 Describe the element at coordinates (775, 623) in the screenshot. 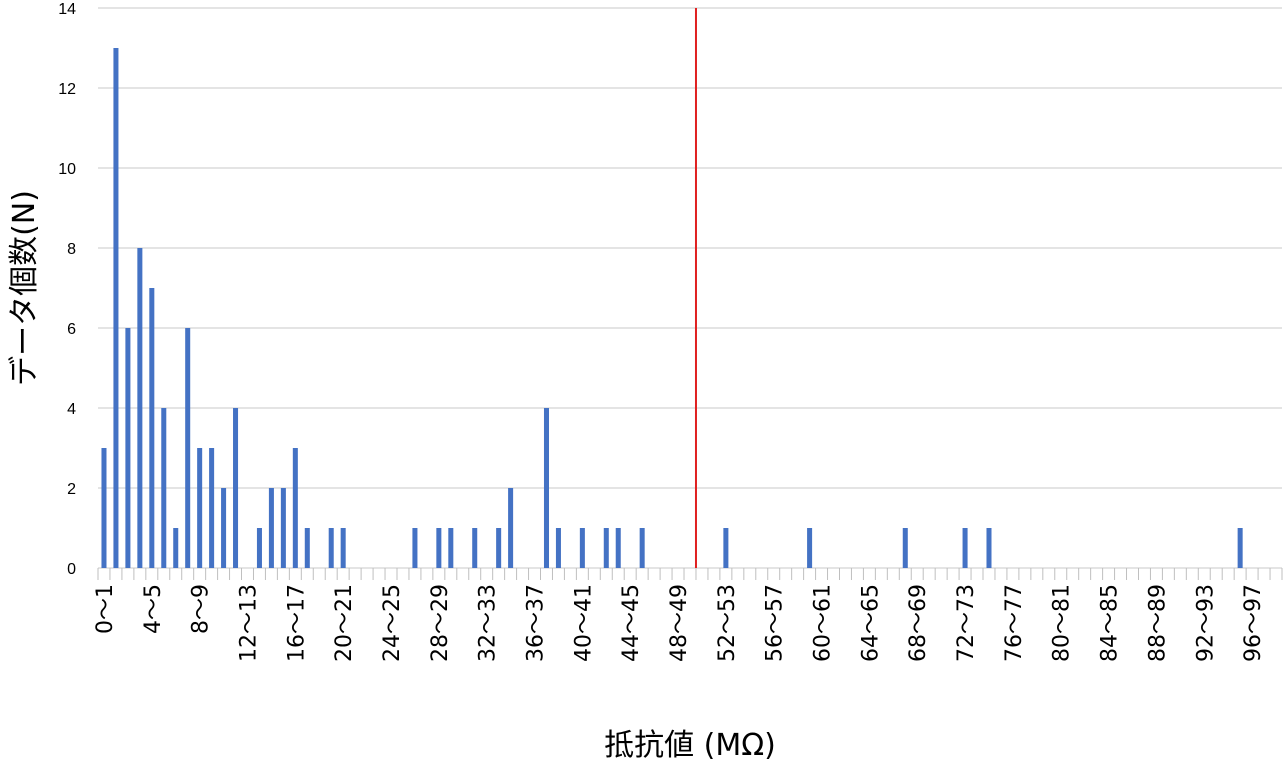

I see `x-tick-label: 56〜57` at that location.